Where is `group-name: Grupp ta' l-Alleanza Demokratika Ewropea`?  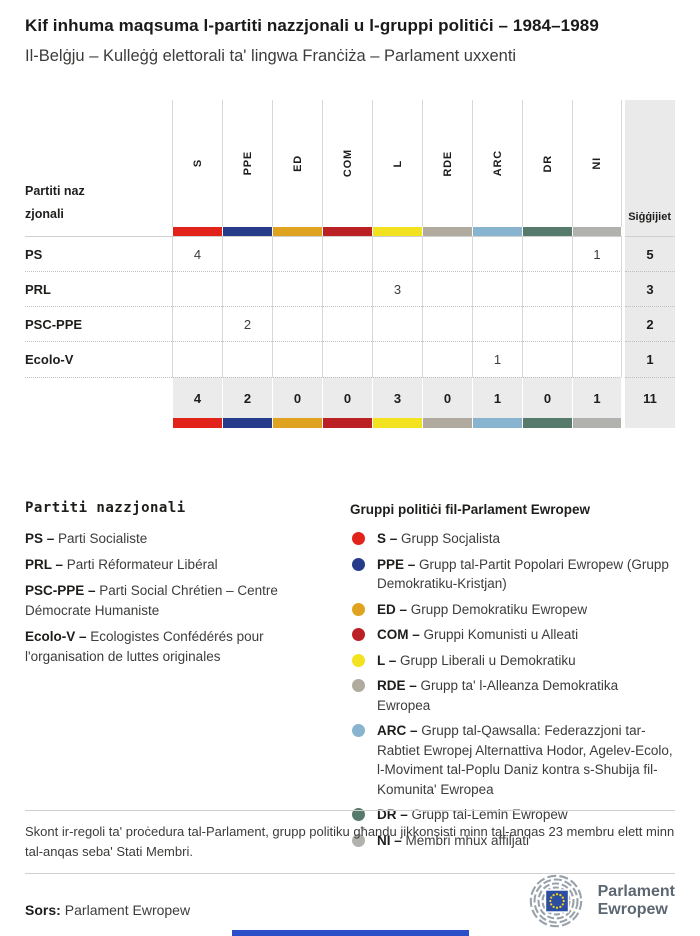 group-name: Grupp ta' l-Alleanza Demokratika Ewropea is located at coordinates (498, 695).